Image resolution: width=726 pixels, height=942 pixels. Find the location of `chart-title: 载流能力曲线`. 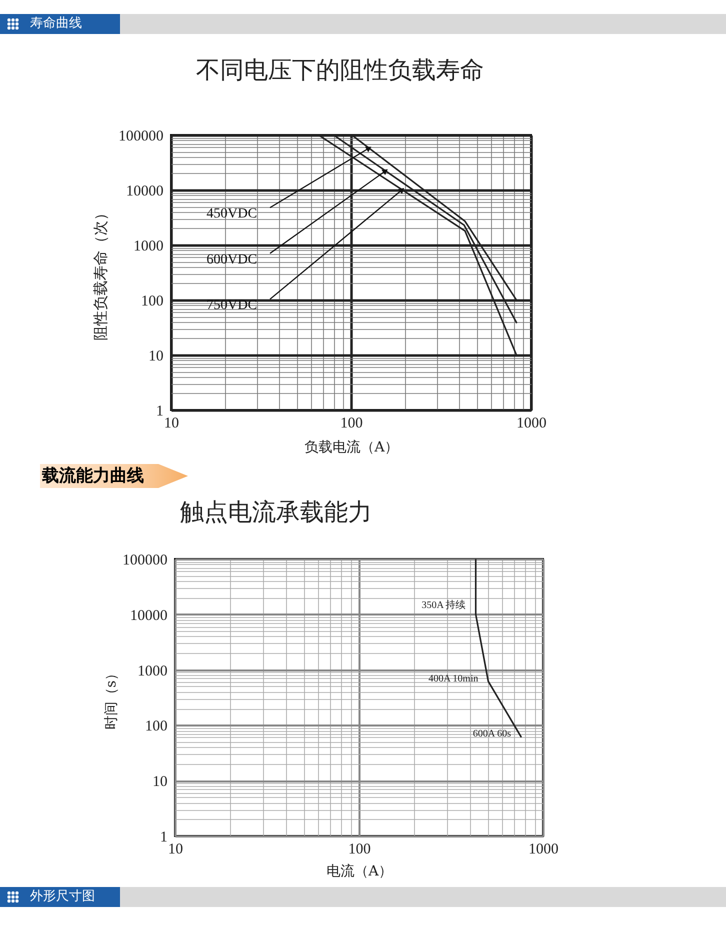

chart-title: 载流能力曲线 is located at coordinates (93, 476).